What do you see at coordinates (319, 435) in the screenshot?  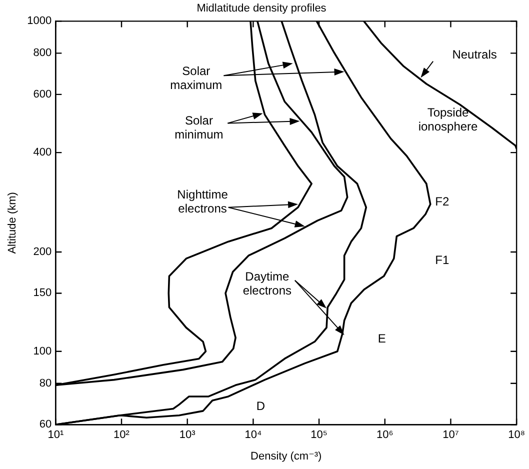 I see `x-tick-label: 10⁵` at bounding box center [319, 435].